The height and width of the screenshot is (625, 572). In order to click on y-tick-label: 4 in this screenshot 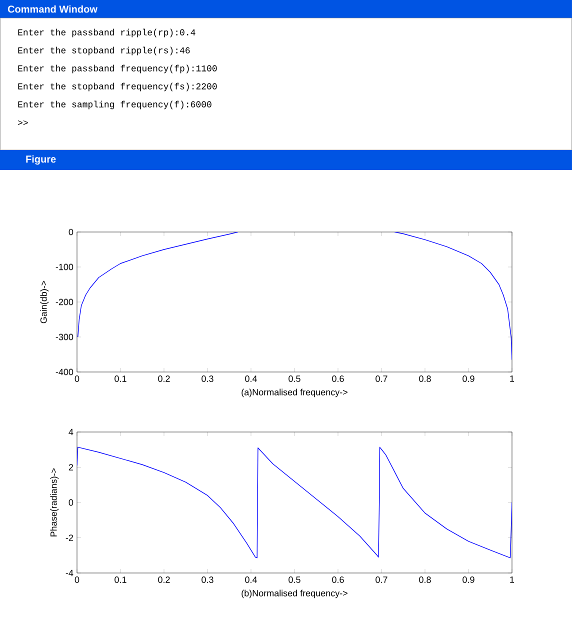, I will do `click(71, 432)`.